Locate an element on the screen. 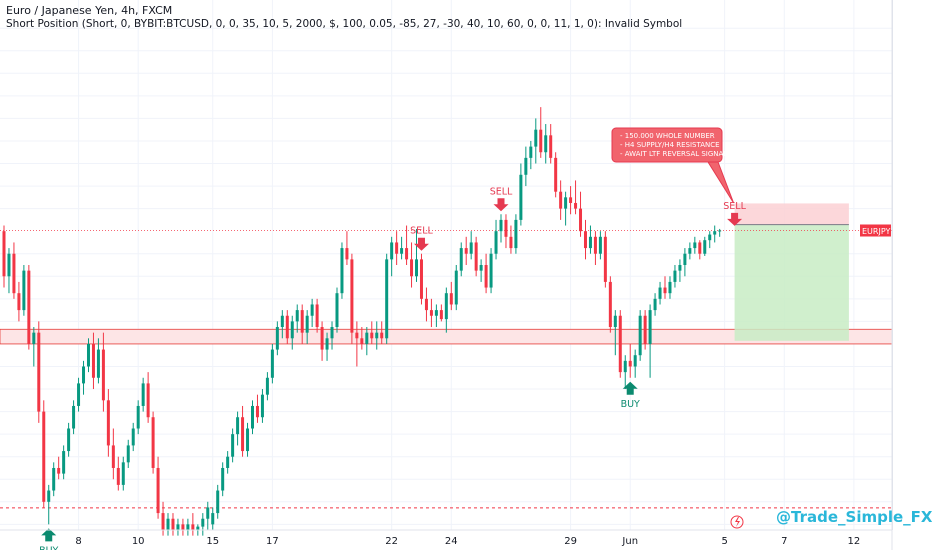  flash-icon is located at coordinates (737, 522).